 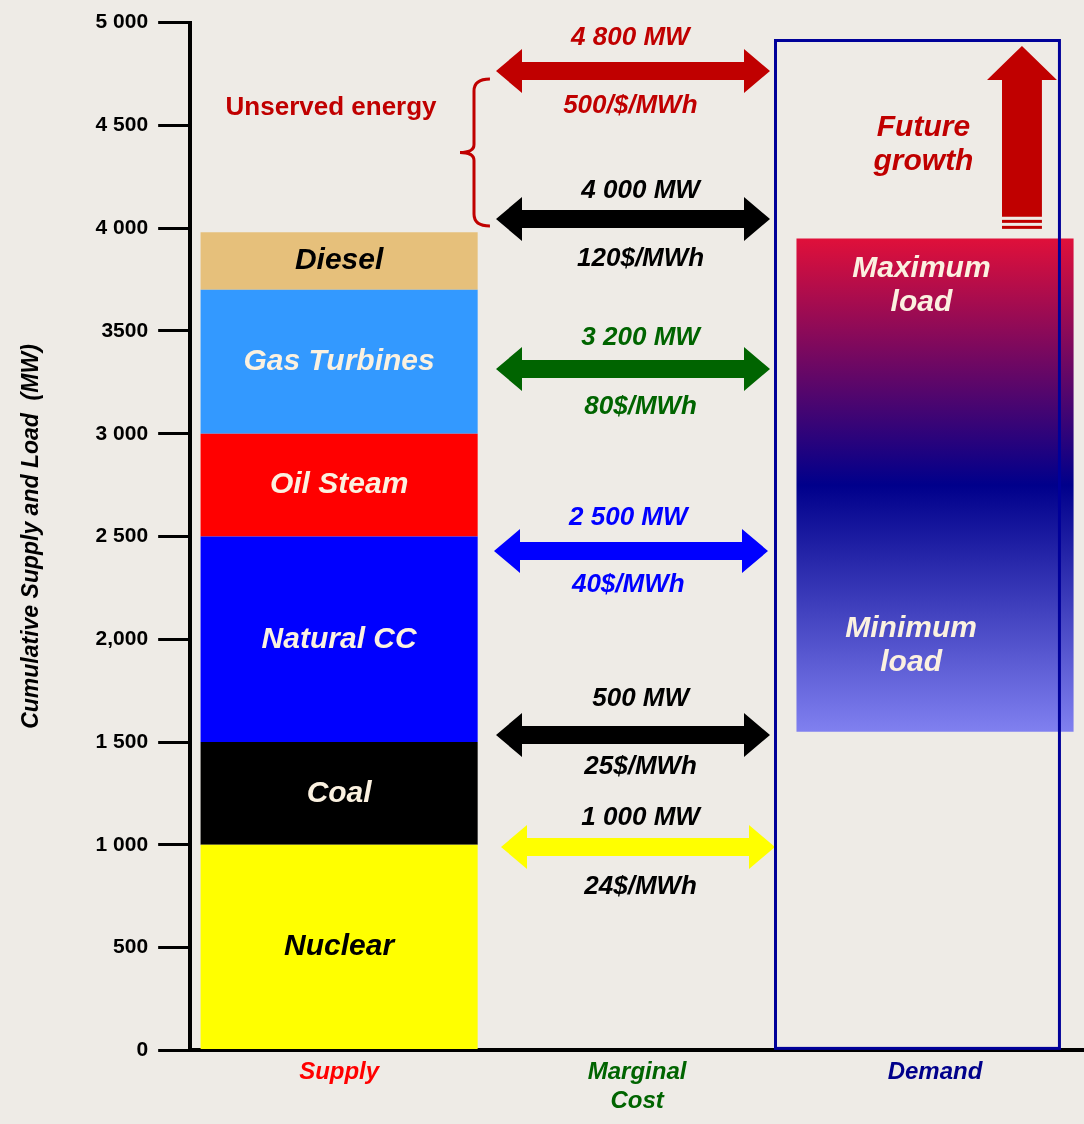 What do you see at coordinates (921, 284) in the screenshot?
I see `annotation: Maximum load` at bounding box center [921, 284].